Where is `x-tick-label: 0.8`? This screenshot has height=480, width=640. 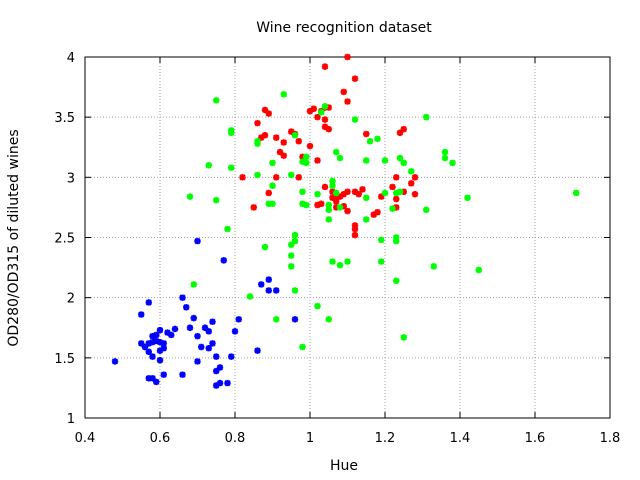
x-tick-label: 0.8 is located at coordinates (235, 438).